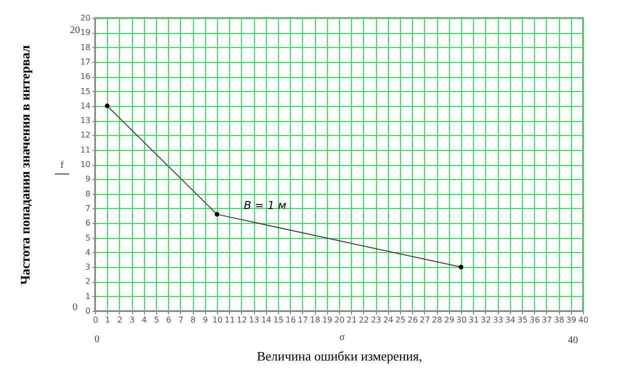 The height and width of the screenshot is (370, 622). Describe the element at coordinates (87, 252) in the screenshot. I see `y-tick-label: 4` at that location.